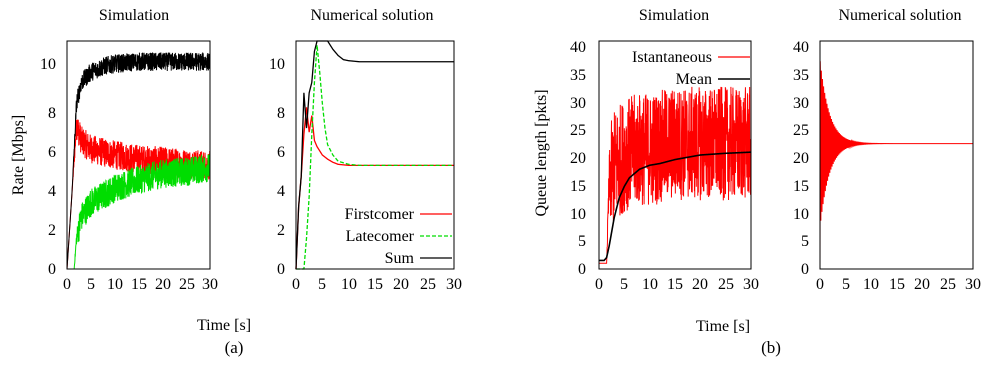 This screenshot has width=996, height=365. I want to click on panel-b-xlabel: Time [s], so click(723, 326).